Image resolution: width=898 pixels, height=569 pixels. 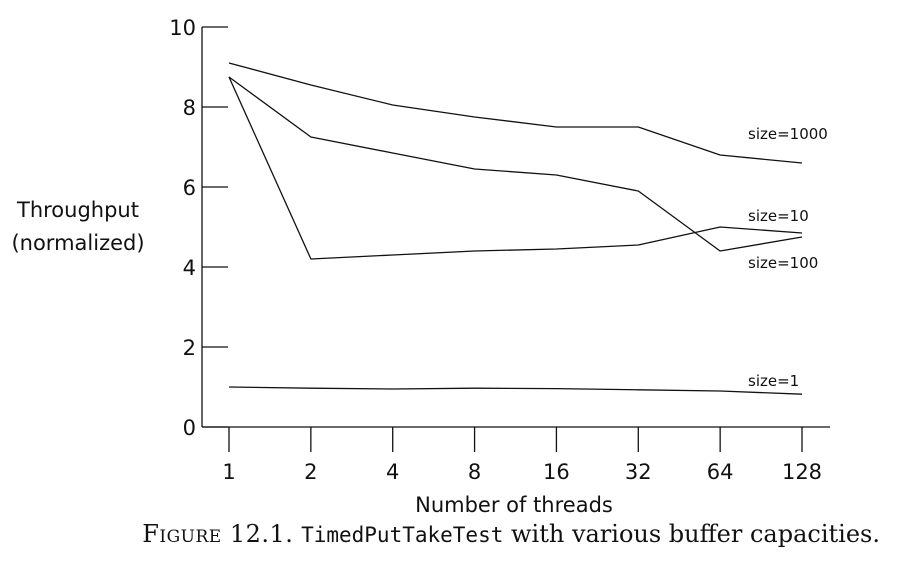 I want to click on x-tick-label: 32, so click(x=638, y=472).